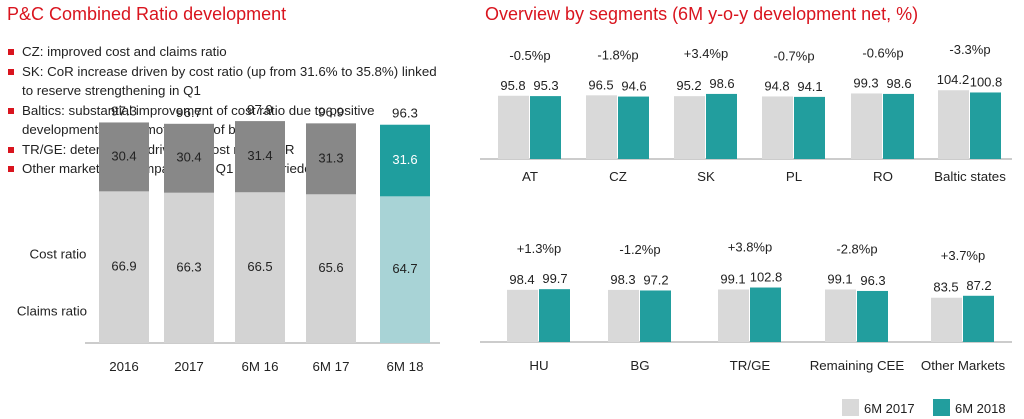 The height and width of the screenshot is (419, 1024). What do you see at coordinates (856, 248) in the screenshot?
I see `change-label: -2.8%p` at bounding box center [856, 248].